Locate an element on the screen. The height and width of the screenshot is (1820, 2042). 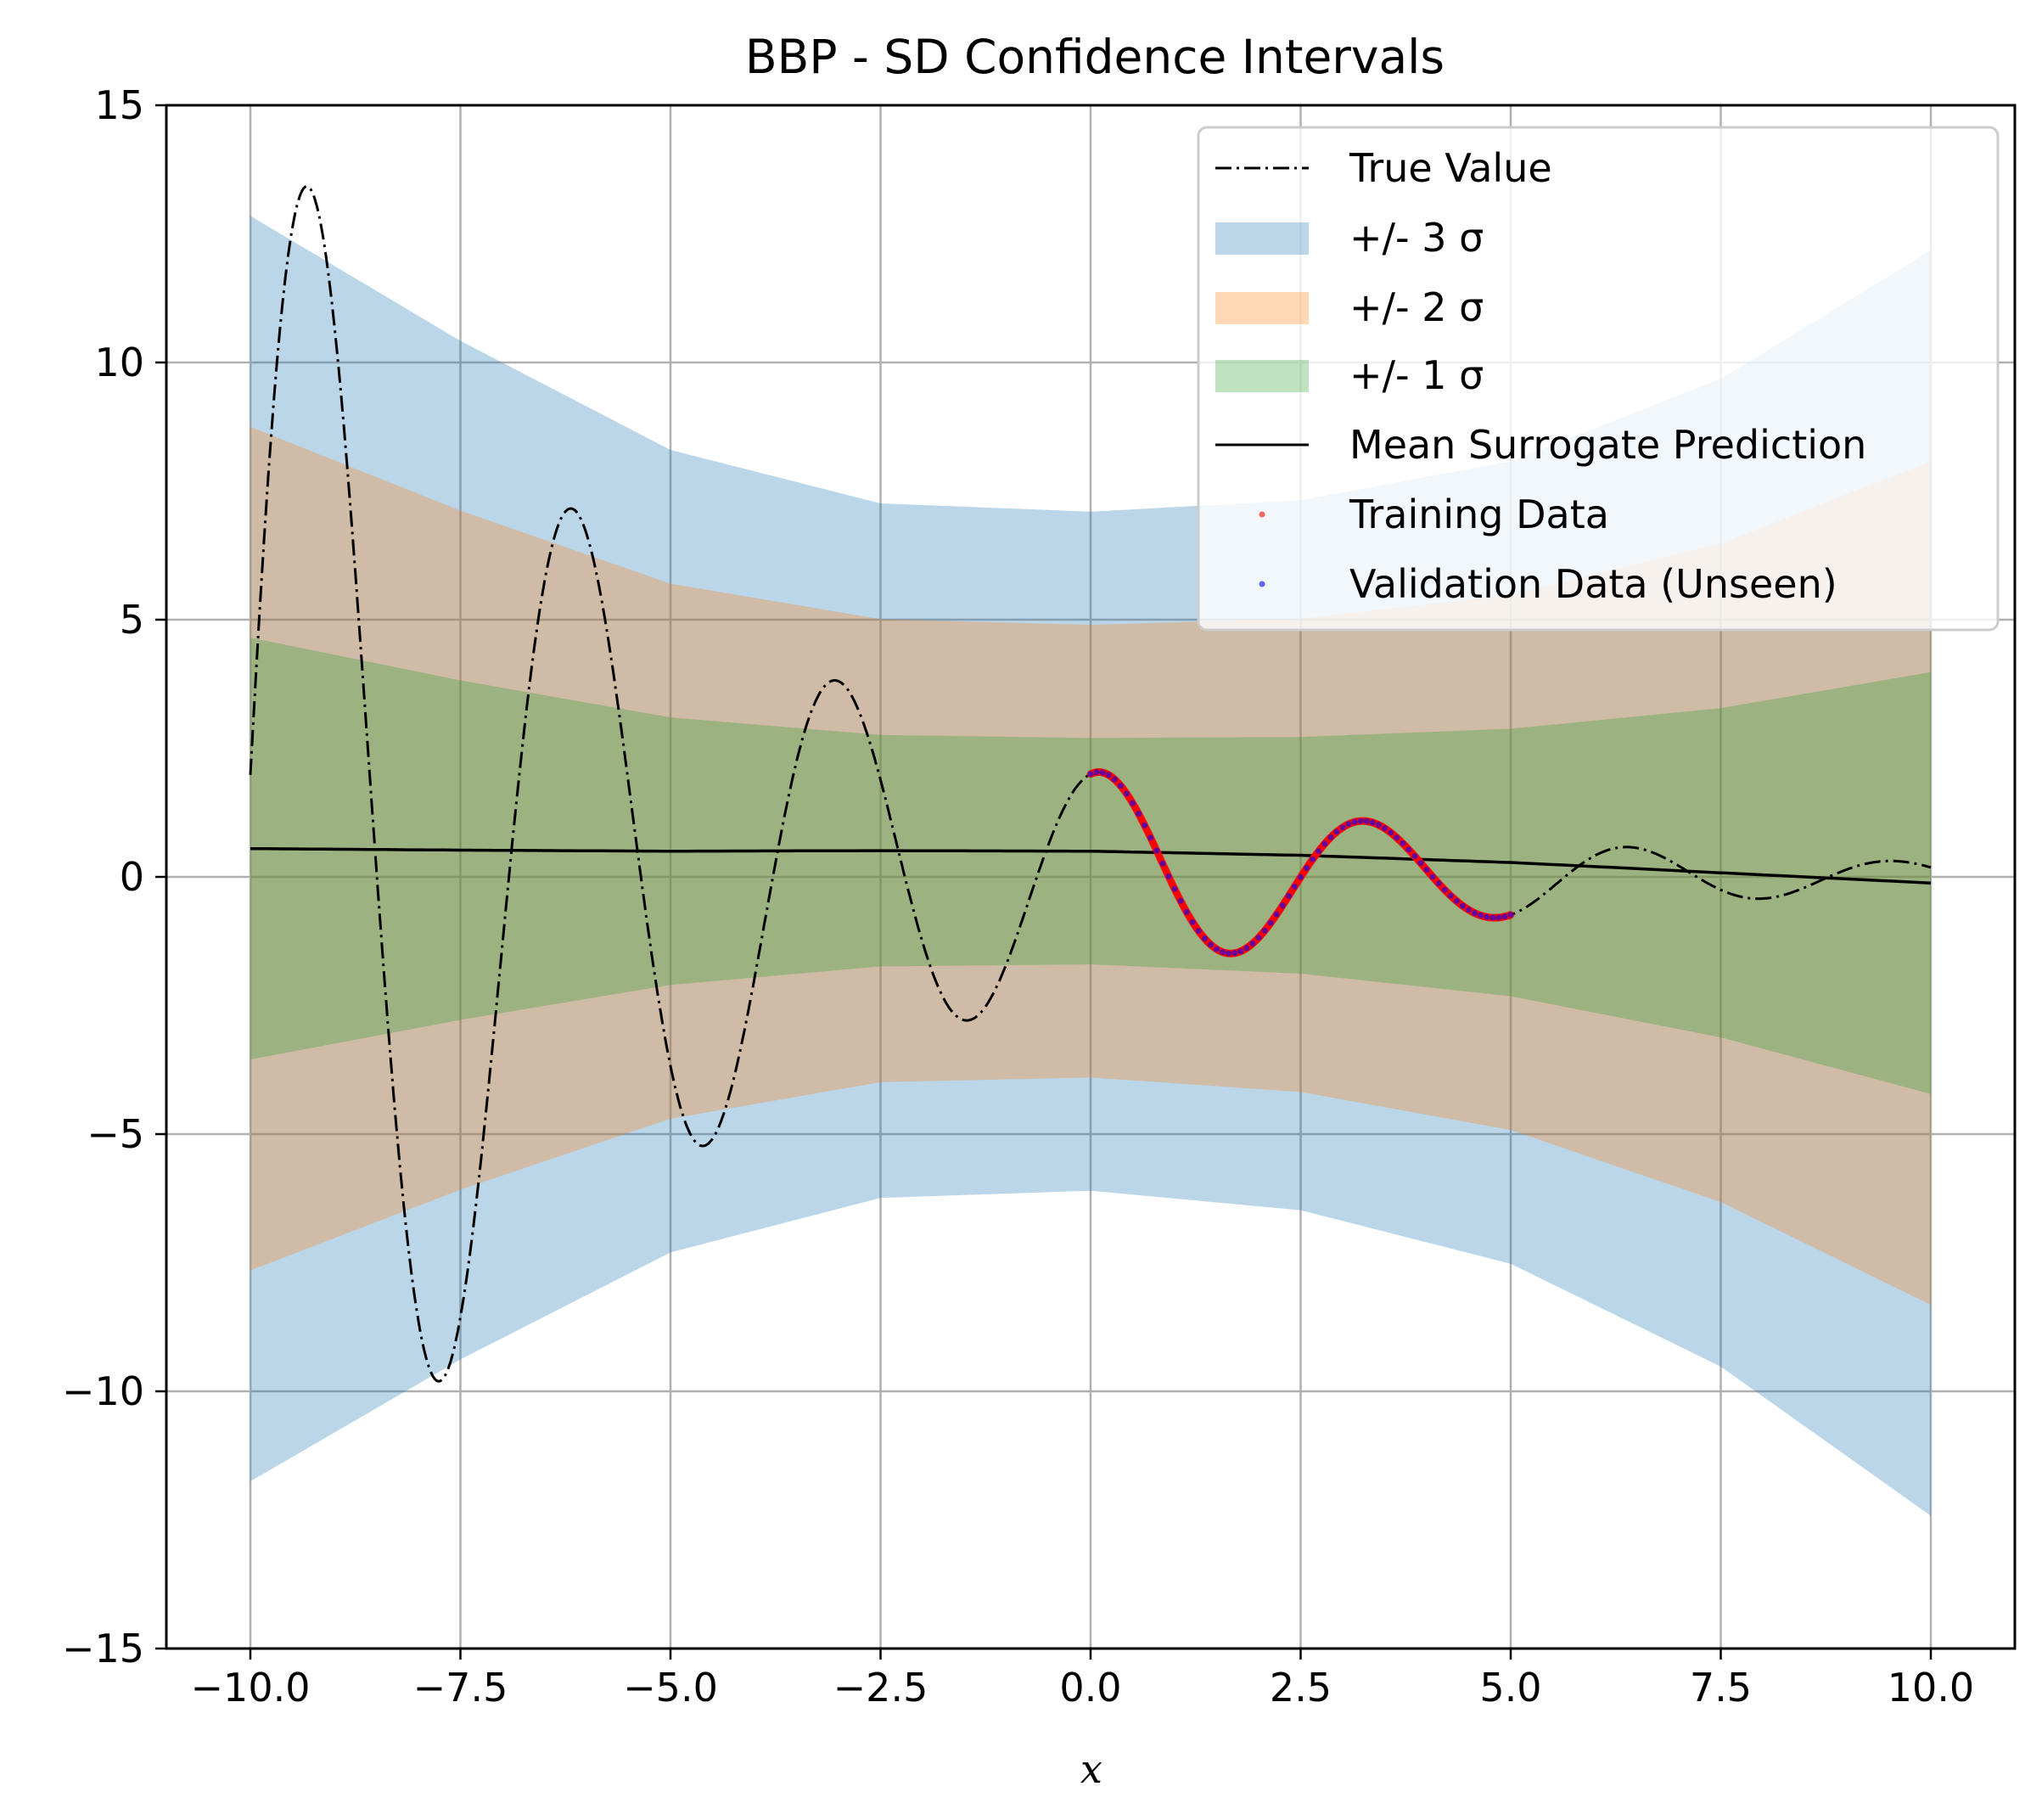
mean-prediction-line is located at coordinates (1091, 865).